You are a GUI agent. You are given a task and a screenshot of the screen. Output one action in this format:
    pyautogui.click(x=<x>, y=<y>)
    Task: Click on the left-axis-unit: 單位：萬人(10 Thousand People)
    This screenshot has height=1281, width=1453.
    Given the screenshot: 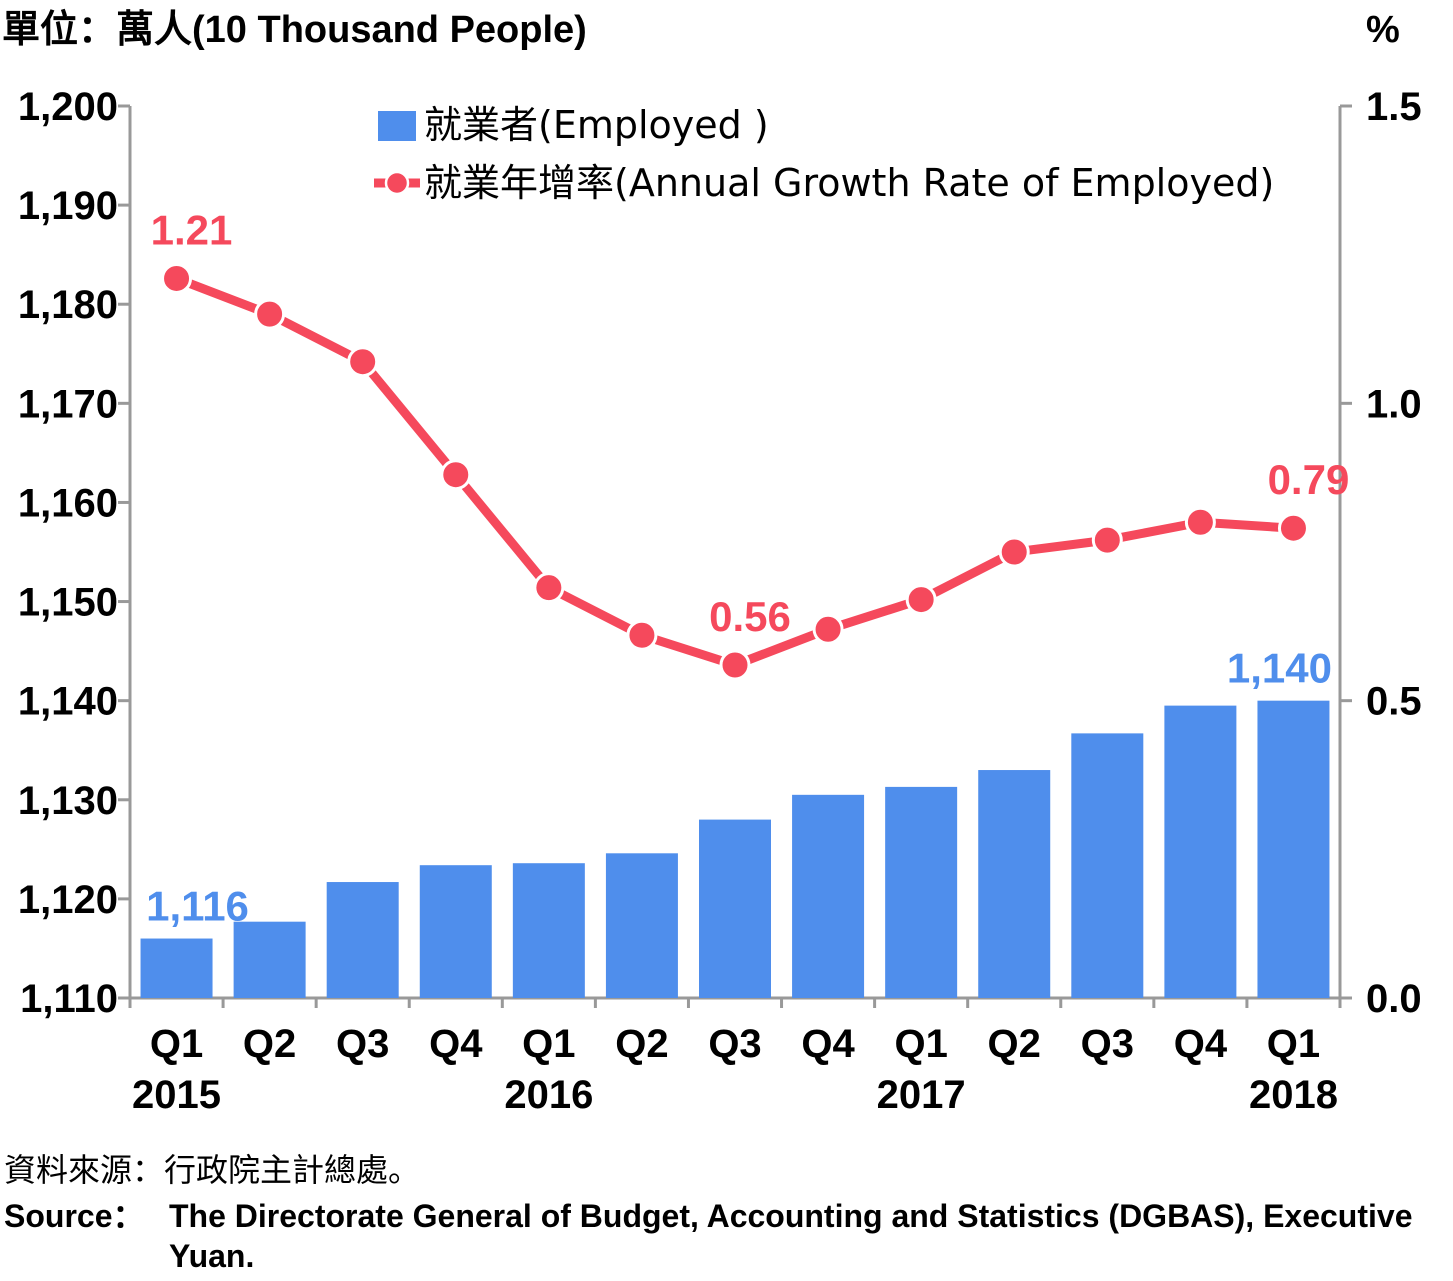 What is the action you would take?
    pyautogui.click(x=294, y=30)
    